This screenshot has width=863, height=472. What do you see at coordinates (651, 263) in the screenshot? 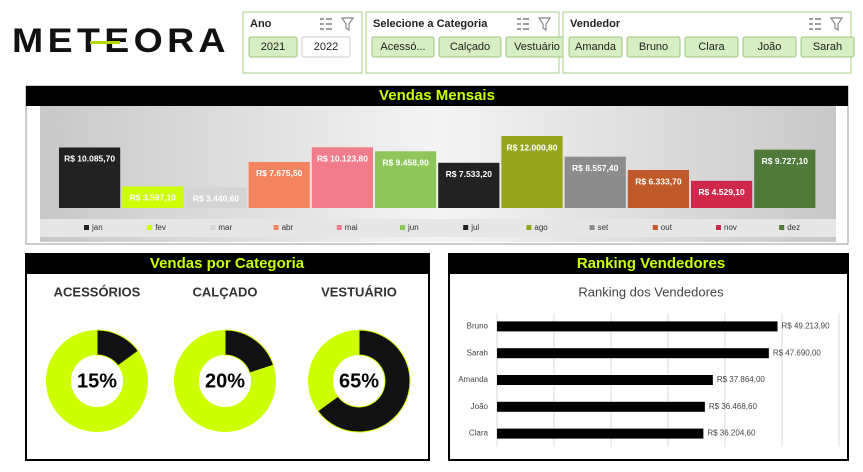
I see `chart-title: Ranking Vendedores` at bounding box center [651, 263].